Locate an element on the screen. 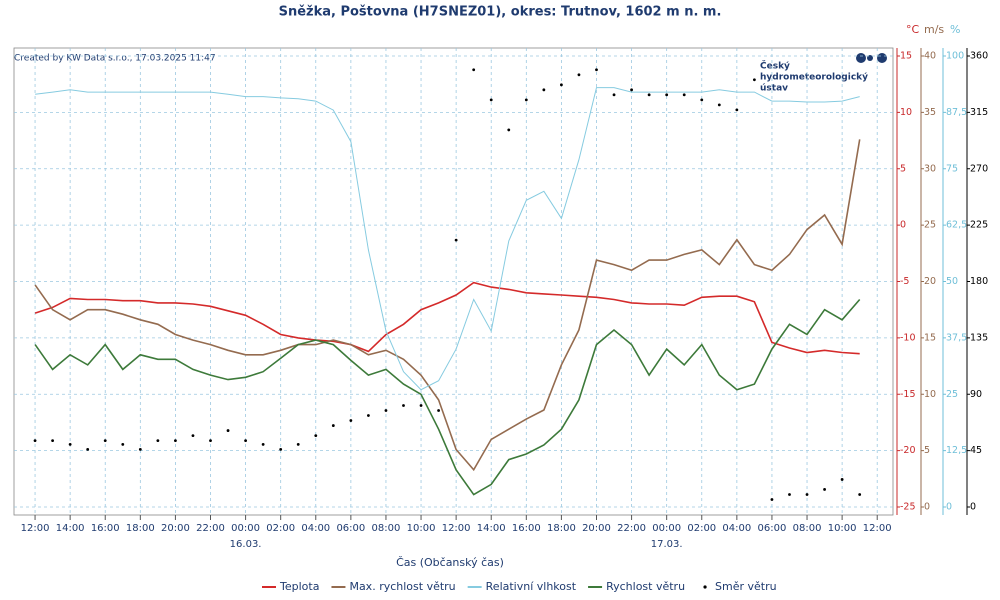  y-tick-label: -5 is located at coordinates (904, 281).